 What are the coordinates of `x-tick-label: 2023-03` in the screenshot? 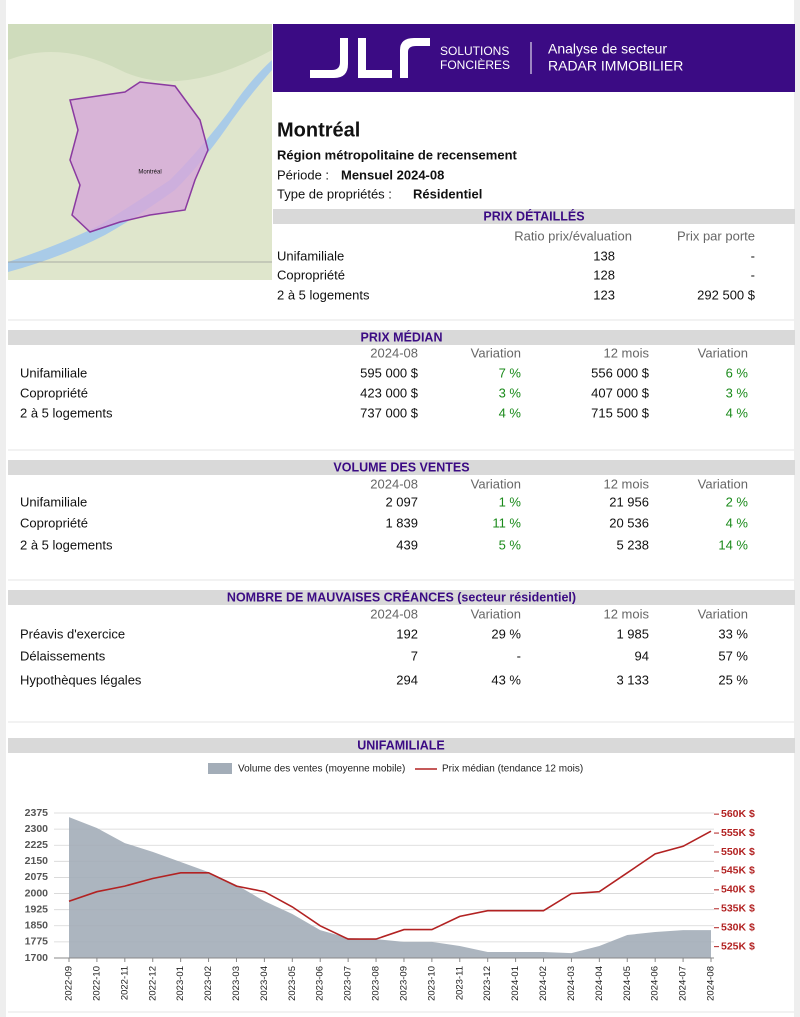 It's located at (236, 983).